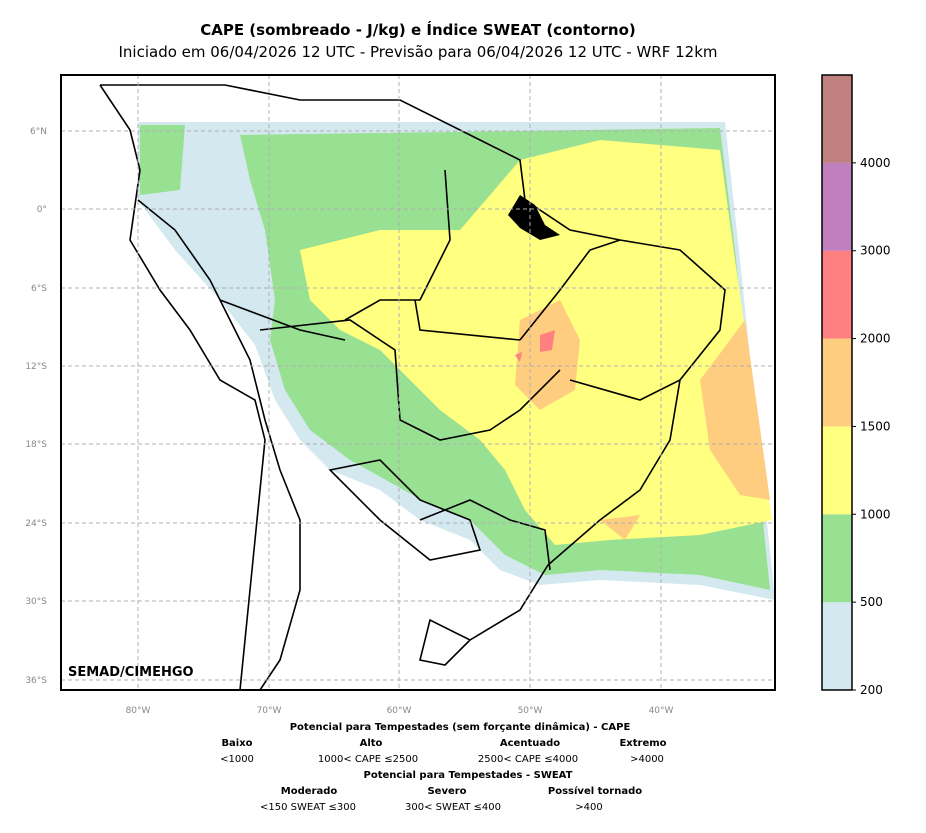 The height and width of the screenshot is (833, 926). What do you see at coordinates (308, 807) in the screenshot?
I see `sweat-level-range: <150 SWEAT ≤300` at bounding box center [308, 807].